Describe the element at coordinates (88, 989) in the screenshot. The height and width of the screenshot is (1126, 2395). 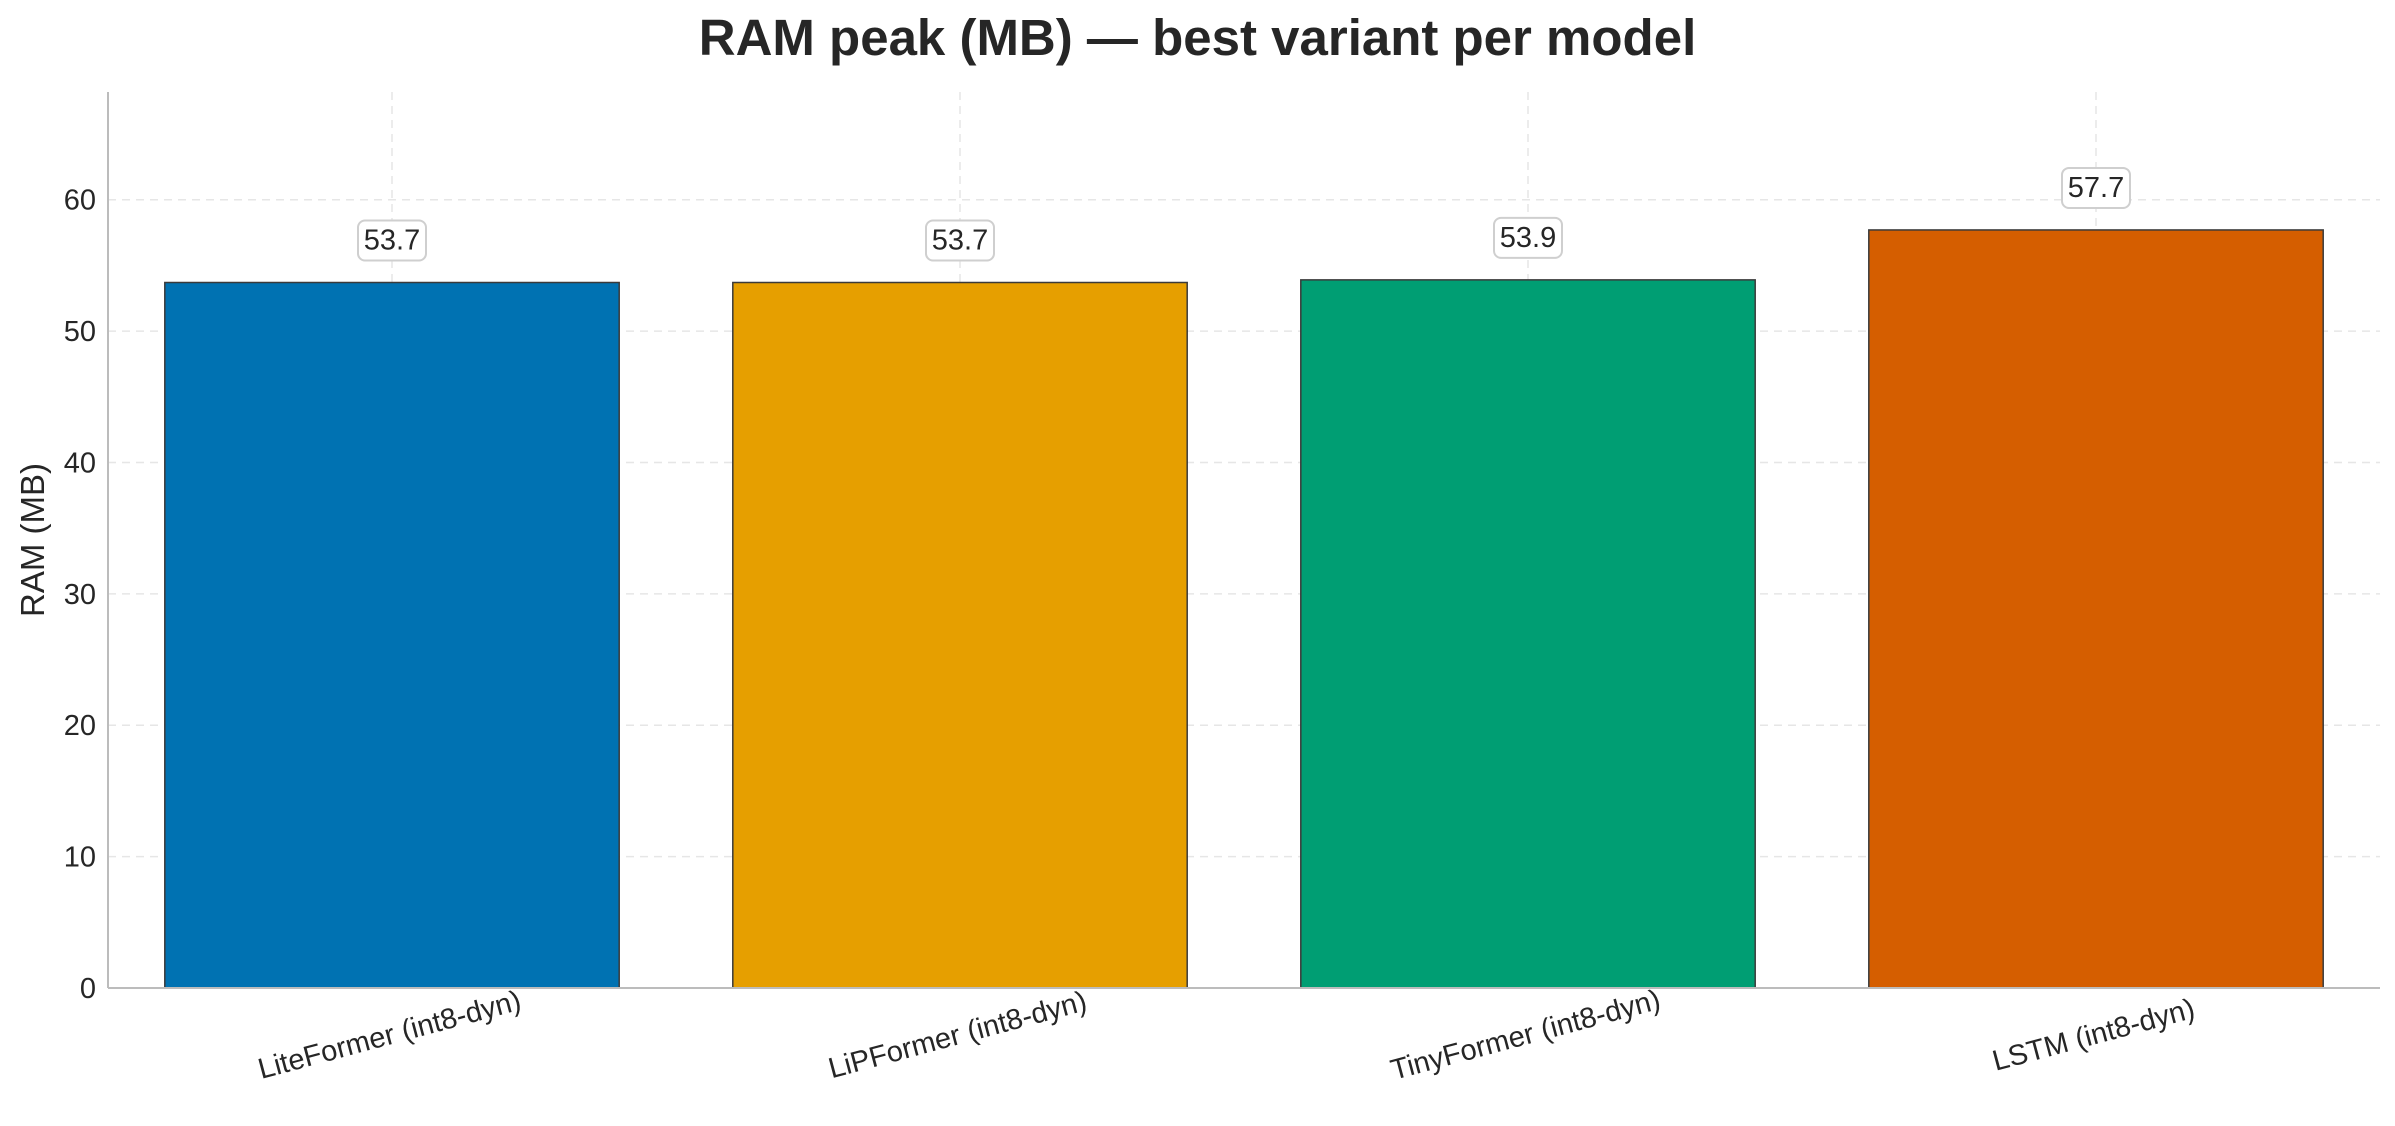
I see `y-tick-label: 0` at that location.